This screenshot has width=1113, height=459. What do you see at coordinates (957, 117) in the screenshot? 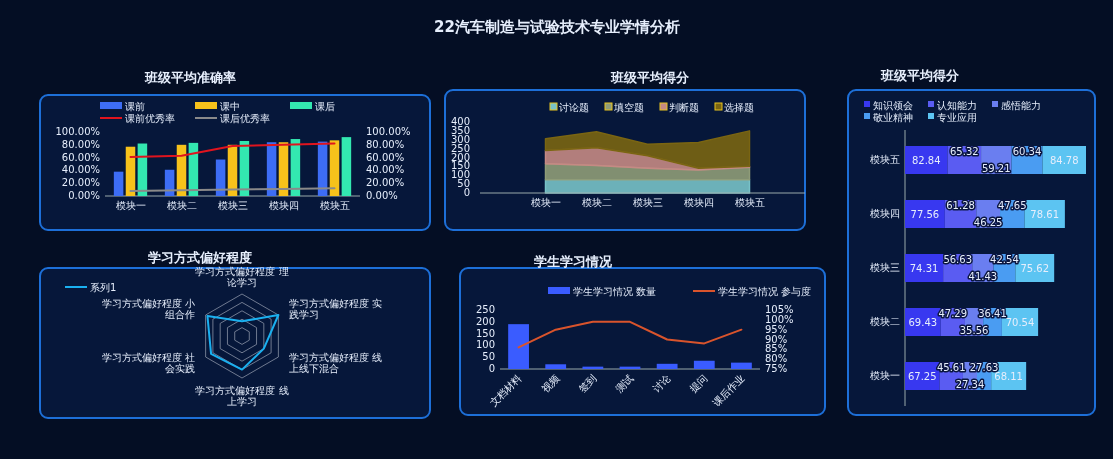
I see `legend-label: 专业应用` at bounding box center [957, 117].